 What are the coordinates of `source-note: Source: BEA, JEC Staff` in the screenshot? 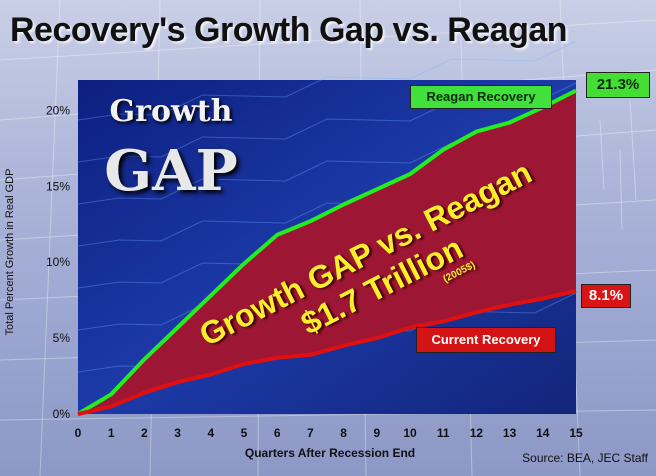 It's located at (585, 458).